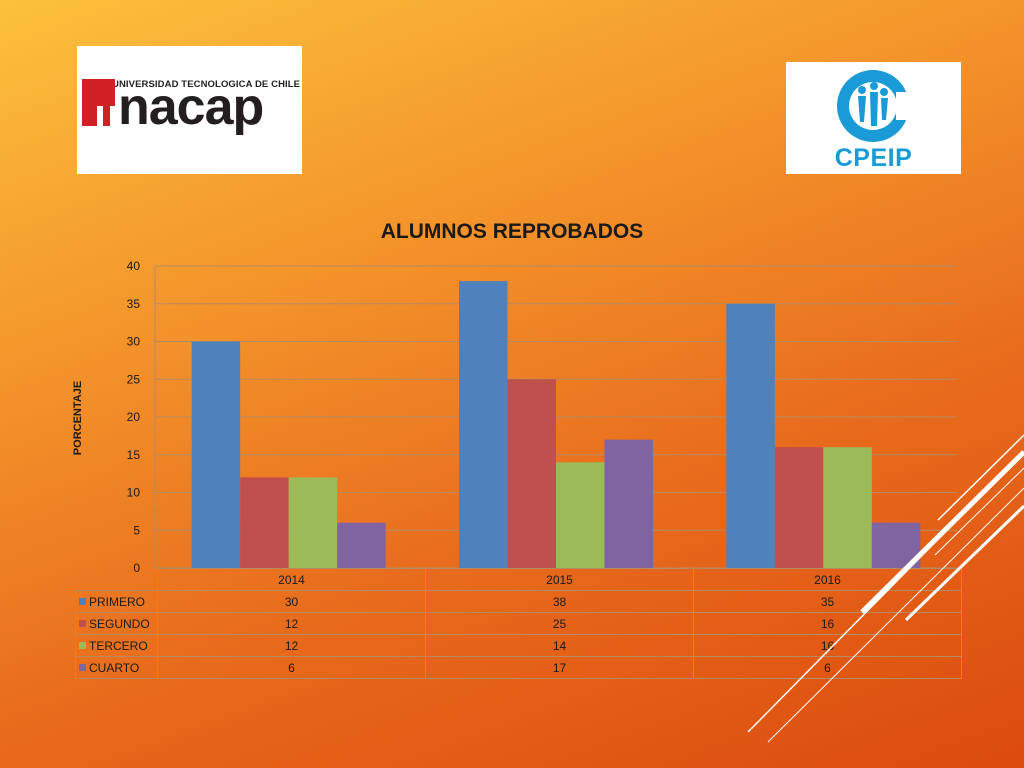 Image resolution: width=1024 pixels, height=768 pixels. I want to click on series-label: TERCERO, so click(118, 645).